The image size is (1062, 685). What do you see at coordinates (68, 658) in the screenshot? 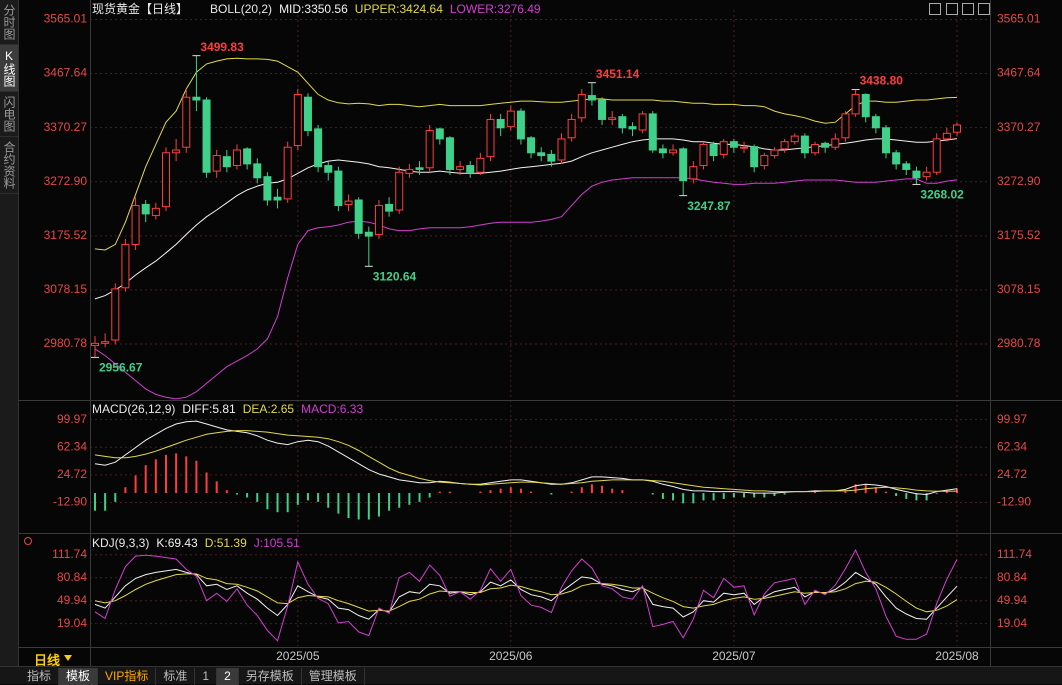
I see `period-dropdown-arrow` at bounding box center [68, 658].